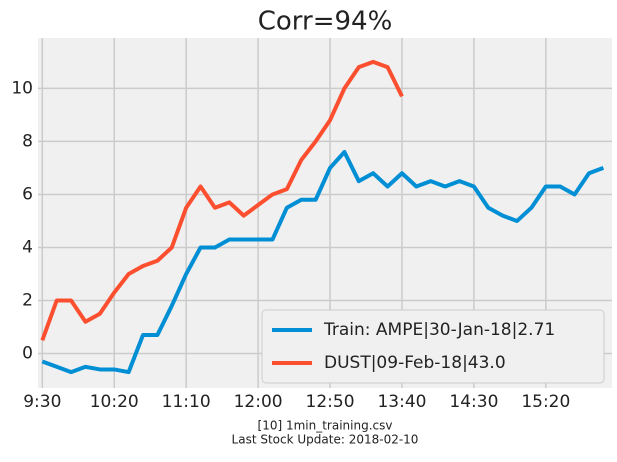  I want to click on legend-label: DUST|09-Feb-18|43.0, so click(415, 363).